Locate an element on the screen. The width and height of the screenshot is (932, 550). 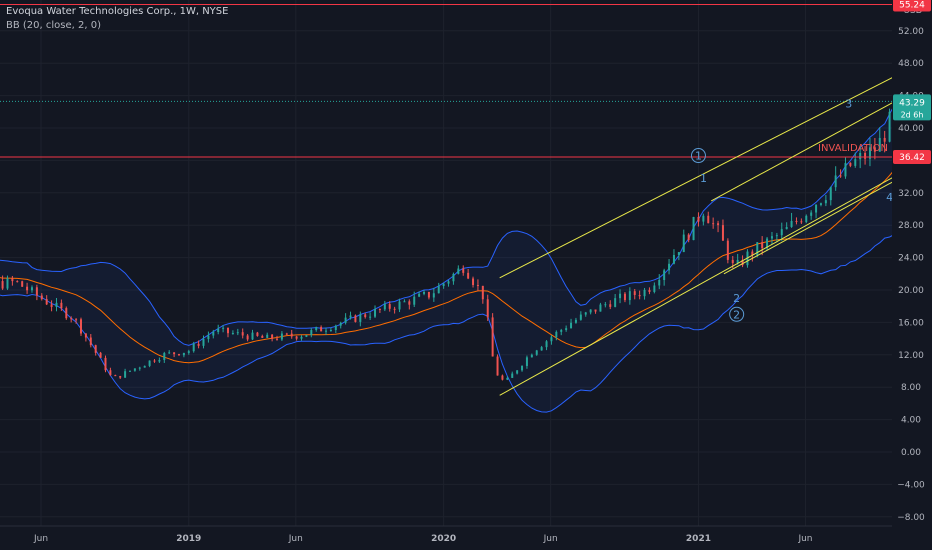
invalidation-price-tag: 36.42 is located at coordinates (912, 158).